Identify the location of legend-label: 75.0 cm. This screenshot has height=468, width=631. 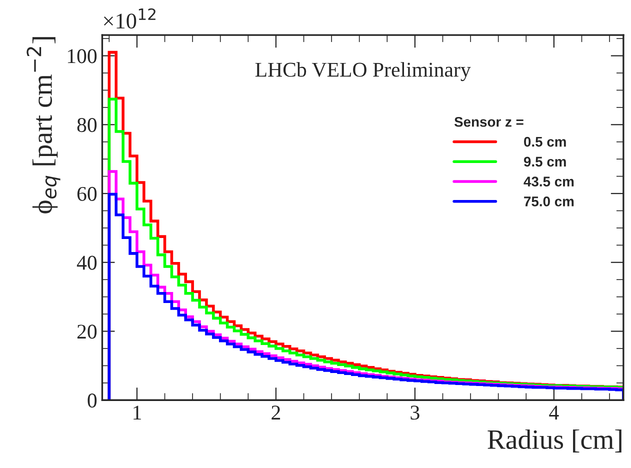
(549, 201).